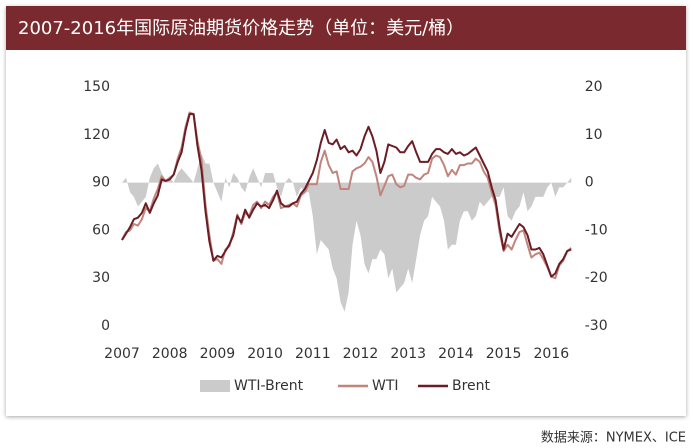  What do you see at coordinates (596, 326) in the screenshot?
I see `y2-tick-label: -30` at bounding box center [596, 326].